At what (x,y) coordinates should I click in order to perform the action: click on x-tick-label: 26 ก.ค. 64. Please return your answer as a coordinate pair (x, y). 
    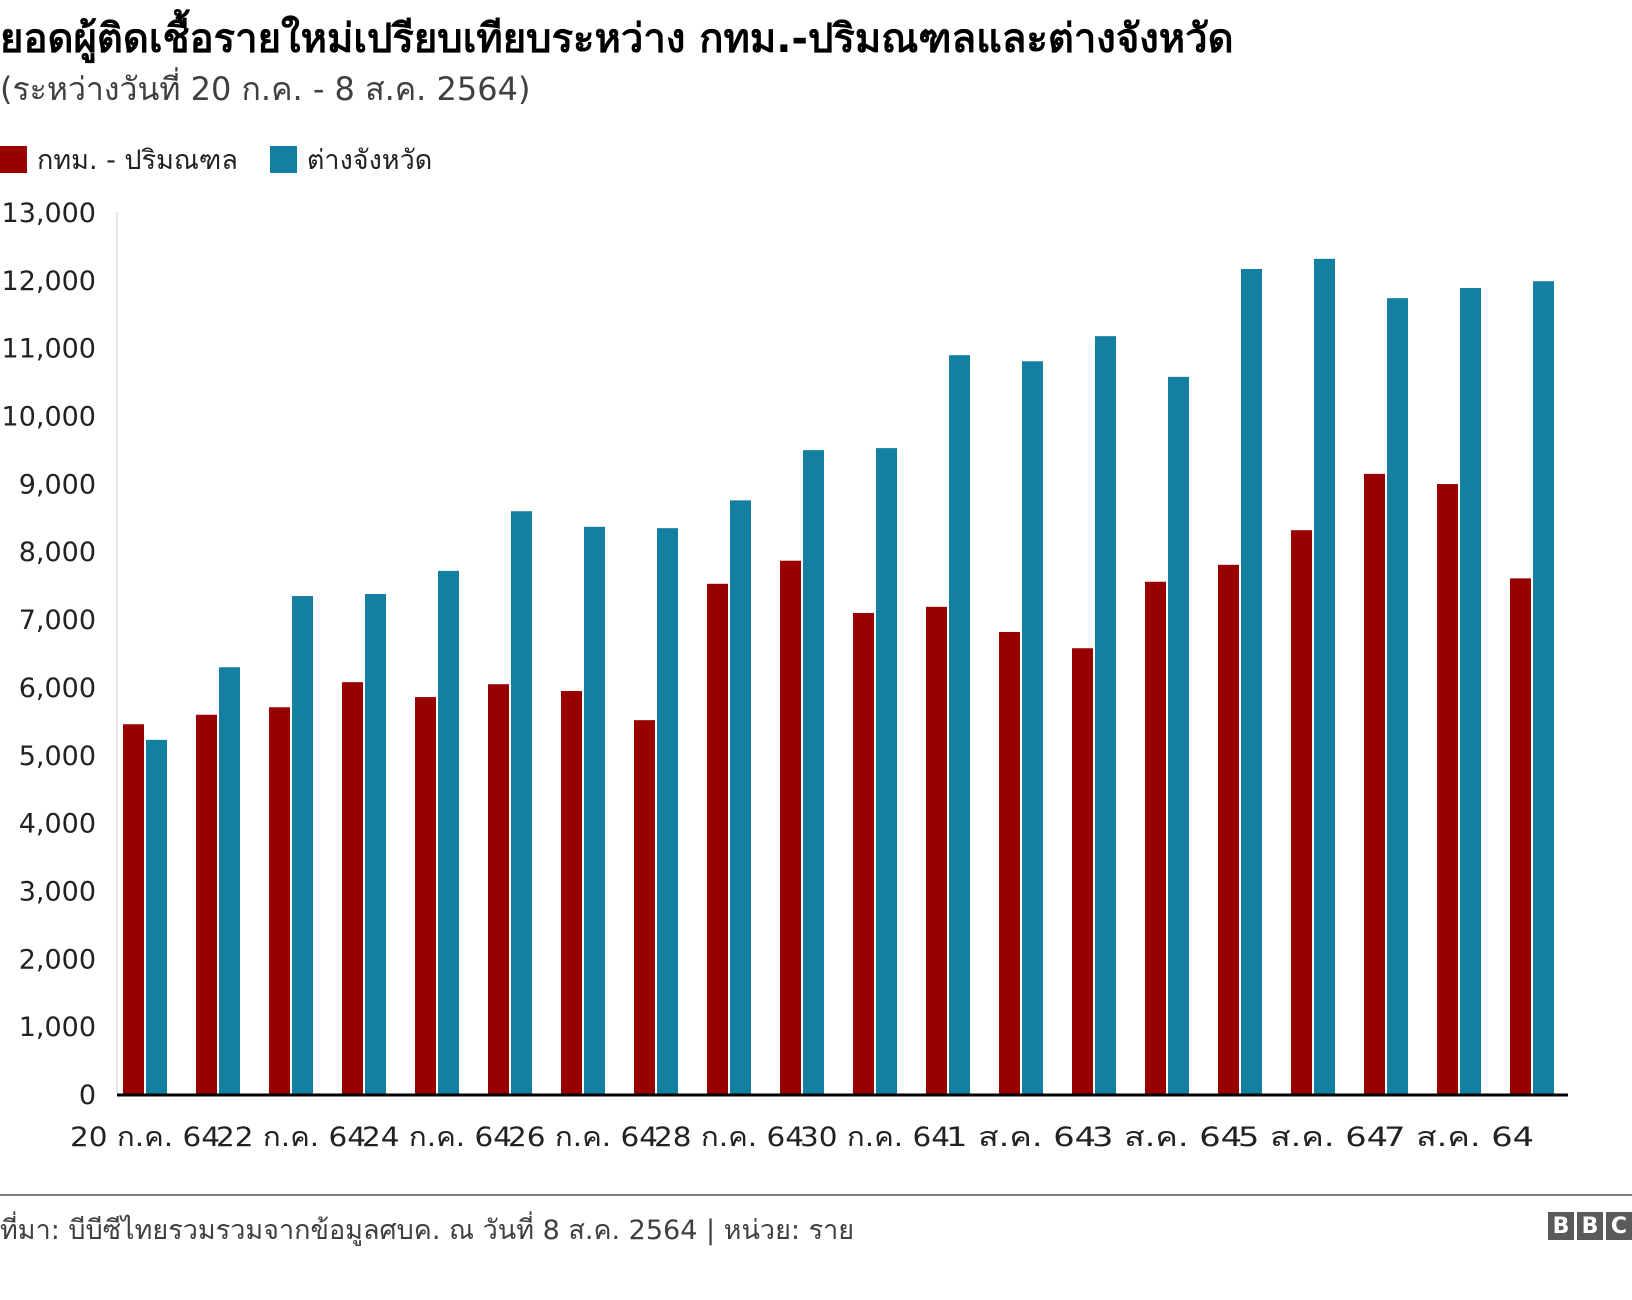
    Looking at the image, I should click on (583, 1137).